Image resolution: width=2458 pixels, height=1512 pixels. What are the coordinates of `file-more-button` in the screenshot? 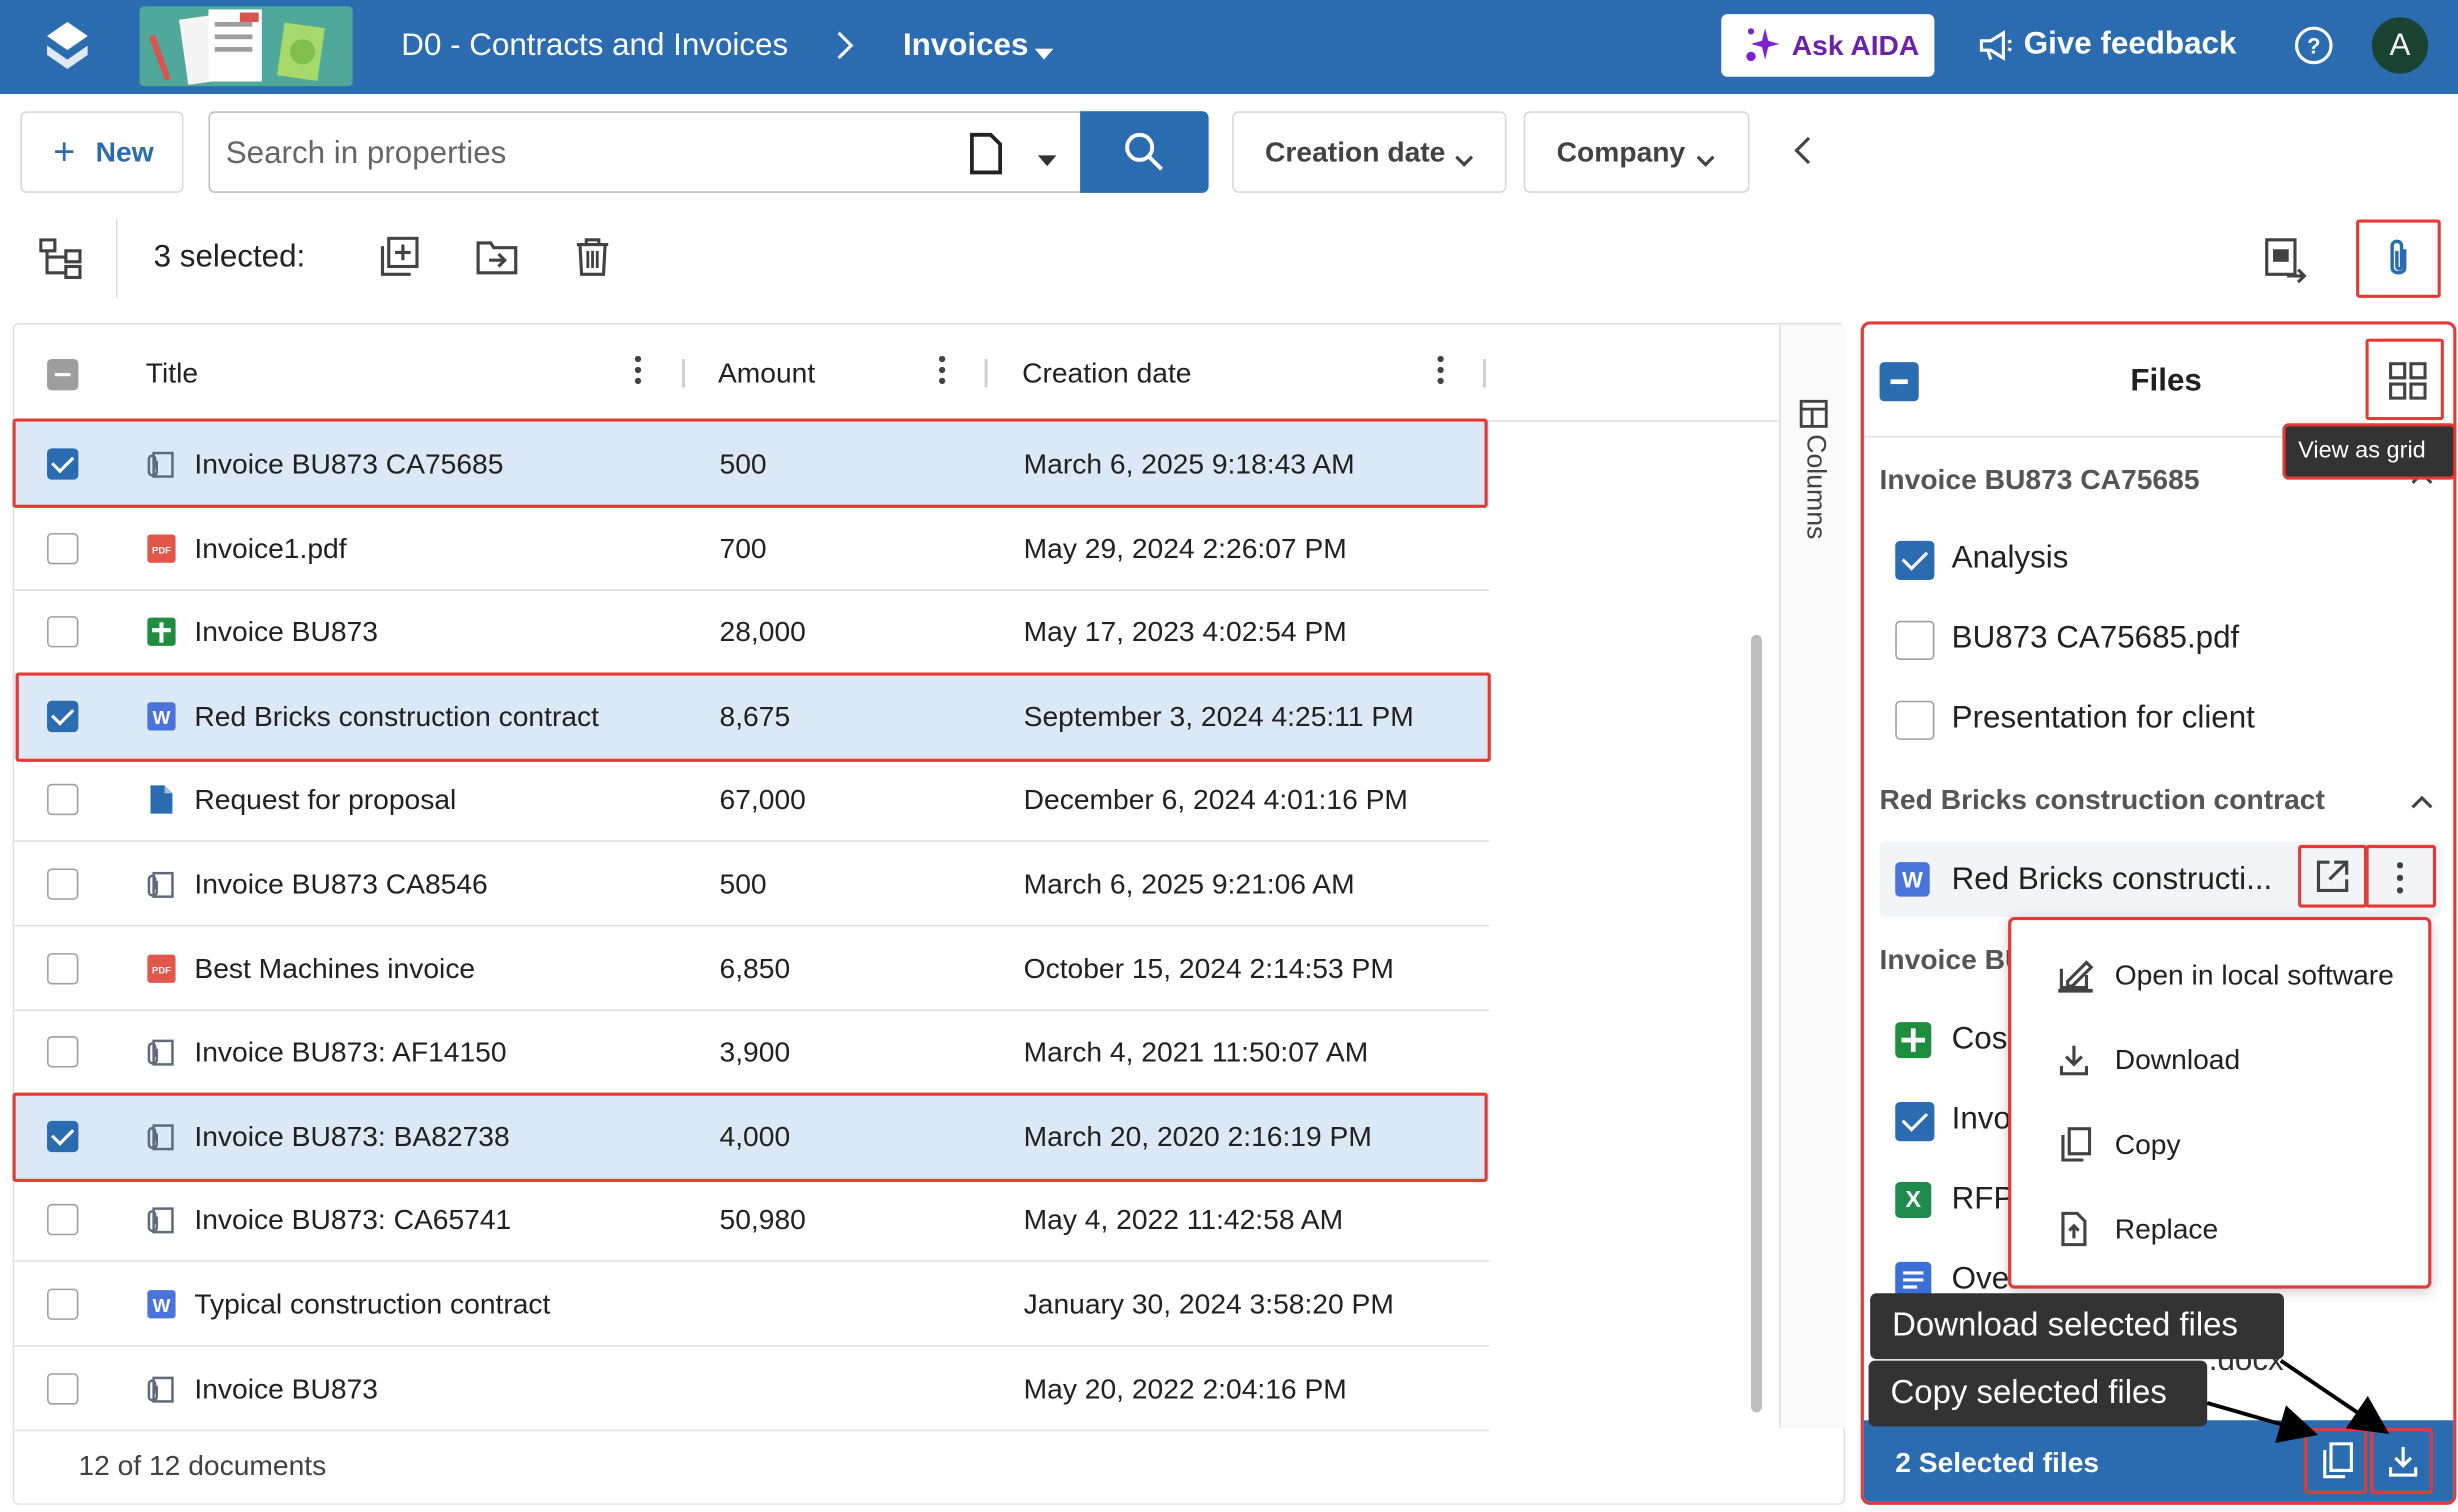 It's located at (2401, 876).